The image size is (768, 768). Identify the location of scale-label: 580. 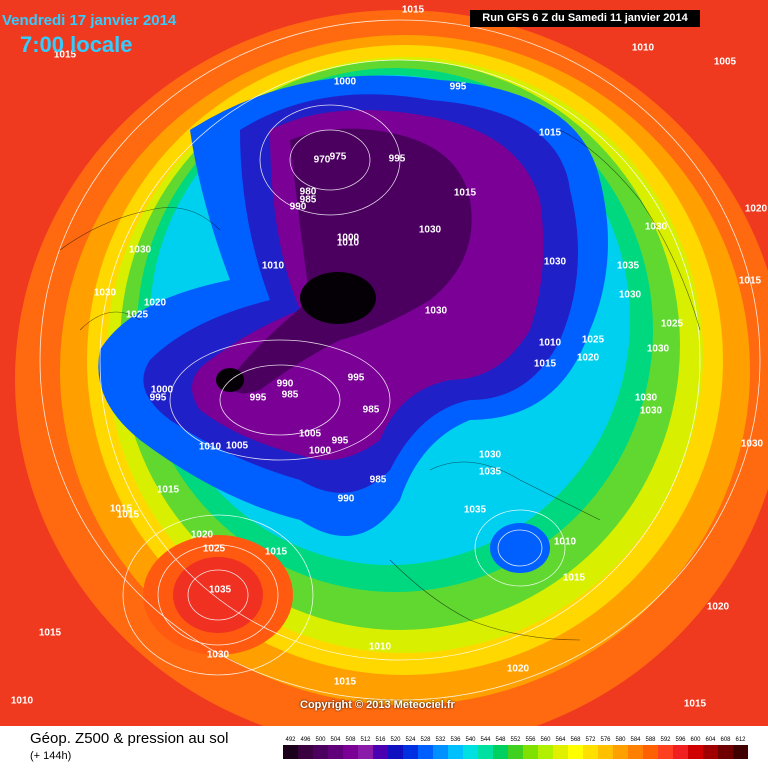
(620, 740).